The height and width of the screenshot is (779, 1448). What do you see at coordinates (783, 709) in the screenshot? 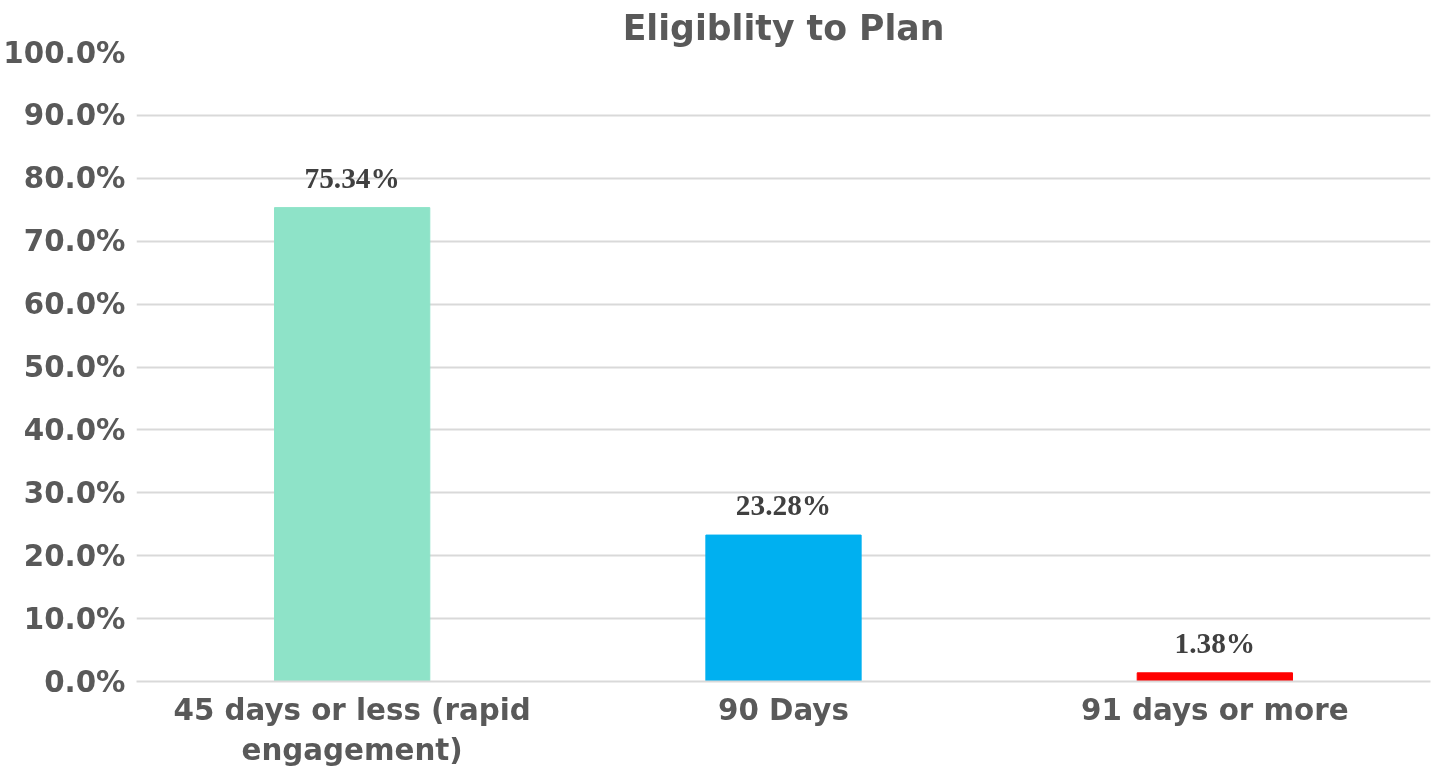
I see `x-tick-label: 90 Days` at bounding box center [783, 709].